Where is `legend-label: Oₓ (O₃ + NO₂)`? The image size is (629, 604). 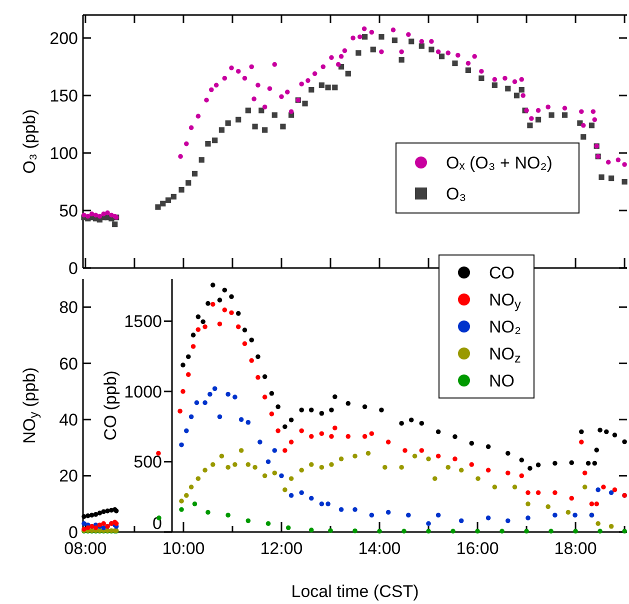 legend-label: Oₓ (O₃ + NO₂) is located at coordinates (499, 162).